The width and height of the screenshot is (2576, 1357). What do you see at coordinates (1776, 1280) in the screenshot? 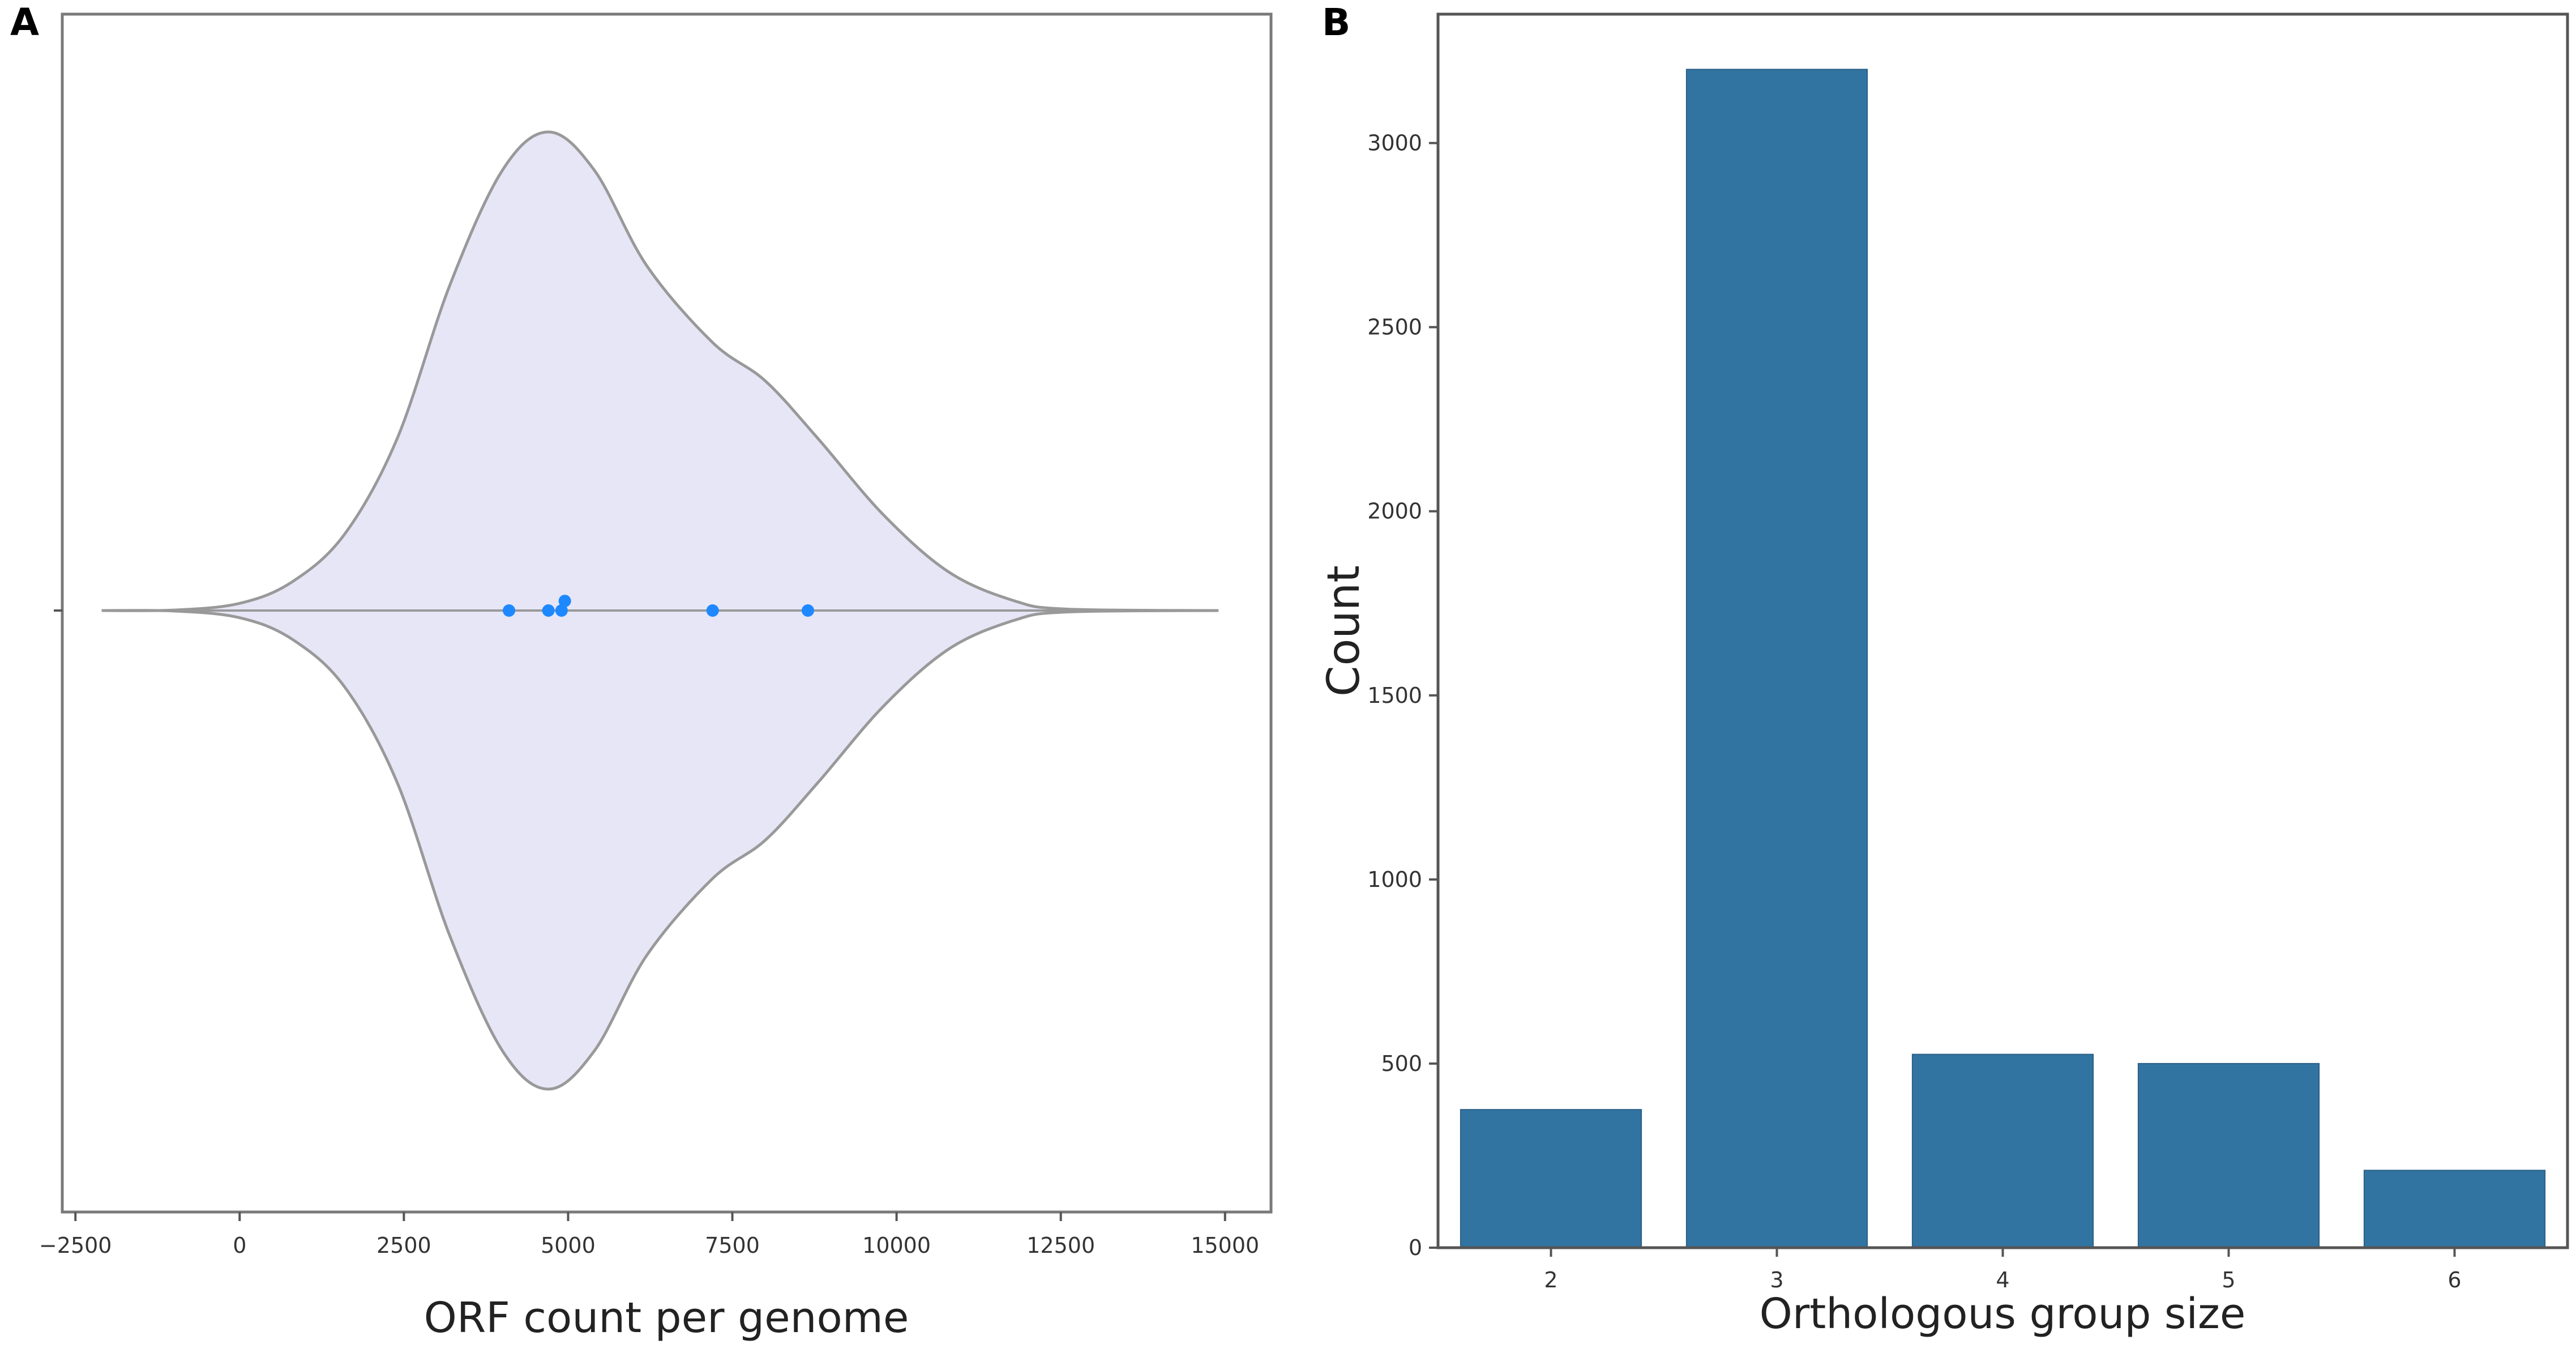
I see `bar-x-tick-label: 3` at bounding box center [1776, 1280].